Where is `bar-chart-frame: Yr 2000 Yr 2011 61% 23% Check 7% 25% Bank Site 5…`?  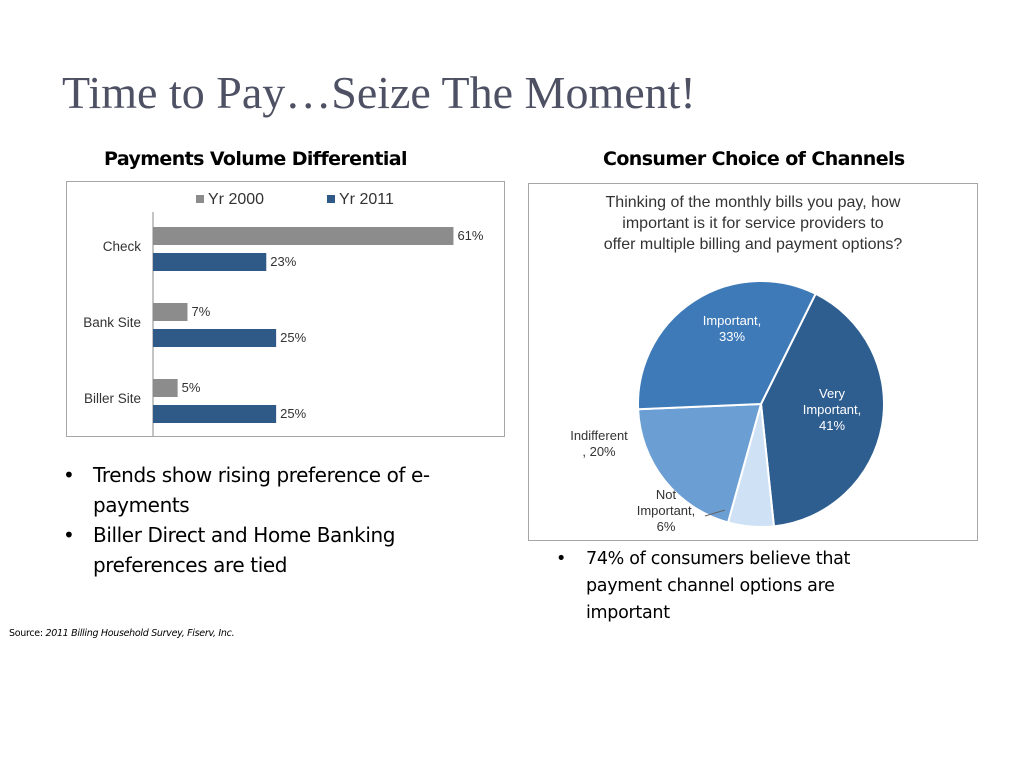
bar-chart-frame: Yr 2000 Yr 2011 61% 23% Check 7% 25% Bank Site 5… is located at coordinates (285, 309).